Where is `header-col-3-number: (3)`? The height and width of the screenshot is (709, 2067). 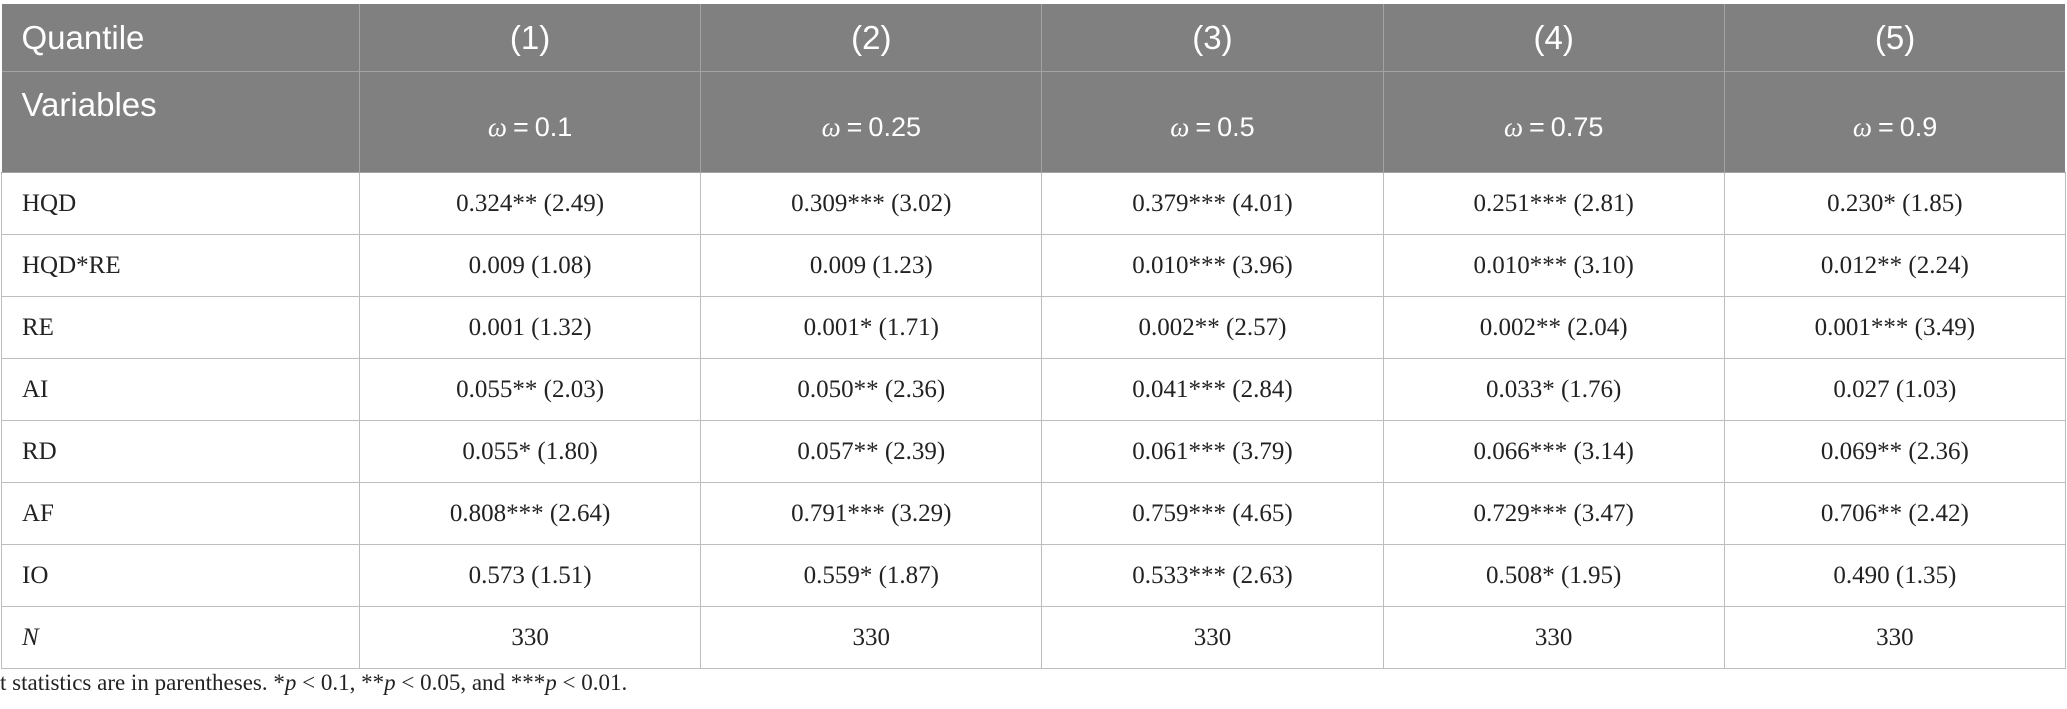
header-col-3-number: (3) is located at coordinates (1212, 38).